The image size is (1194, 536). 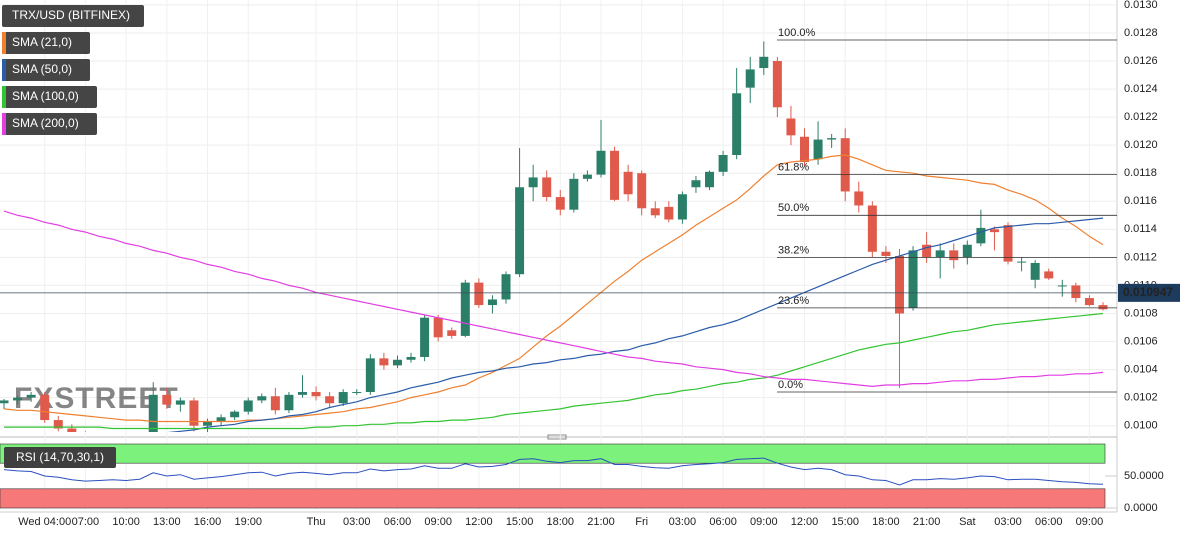 I want to click on y-tick-label: 0.0104, so click(x=1141, y=369).